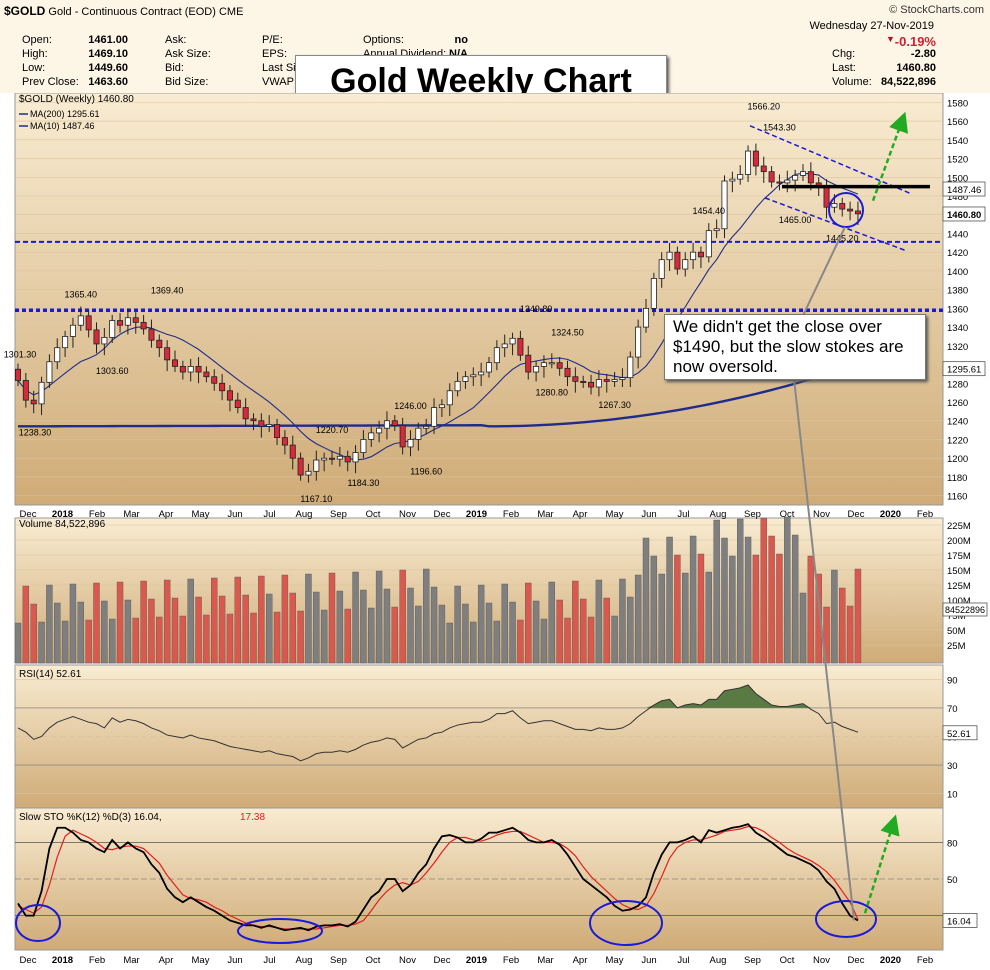 The image size is (990, 970). Describe the element at coordinates (957, 291) in the screenshot. I see `price-tick-label: 1380` at that location.